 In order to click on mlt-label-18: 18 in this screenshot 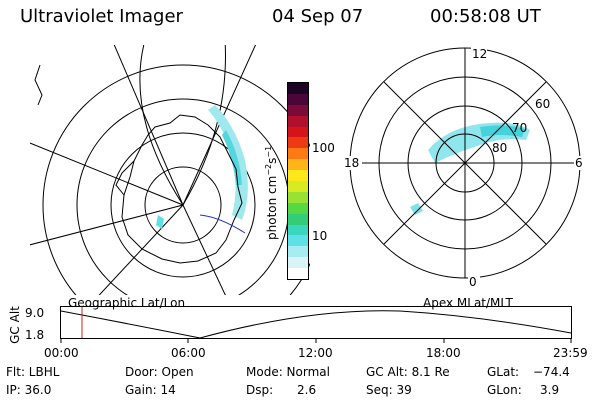, I will do `click(351, 163)`.